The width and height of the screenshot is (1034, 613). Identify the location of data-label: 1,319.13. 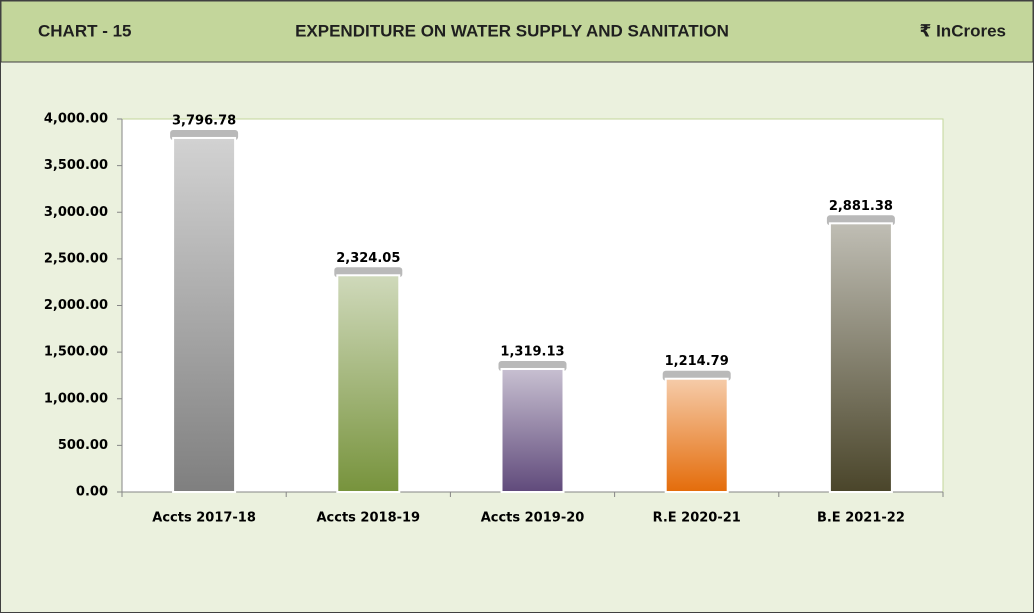
(532, 351).